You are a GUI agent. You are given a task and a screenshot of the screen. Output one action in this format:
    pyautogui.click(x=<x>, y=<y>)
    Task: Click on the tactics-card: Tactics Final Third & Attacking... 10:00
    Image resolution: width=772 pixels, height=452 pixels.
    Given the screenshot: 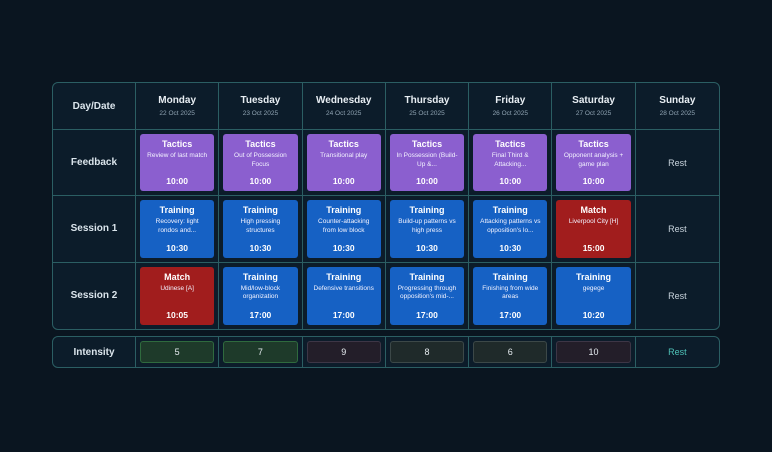 What is the action you would take?
    pyautogui.click(x=510, y=163)
    